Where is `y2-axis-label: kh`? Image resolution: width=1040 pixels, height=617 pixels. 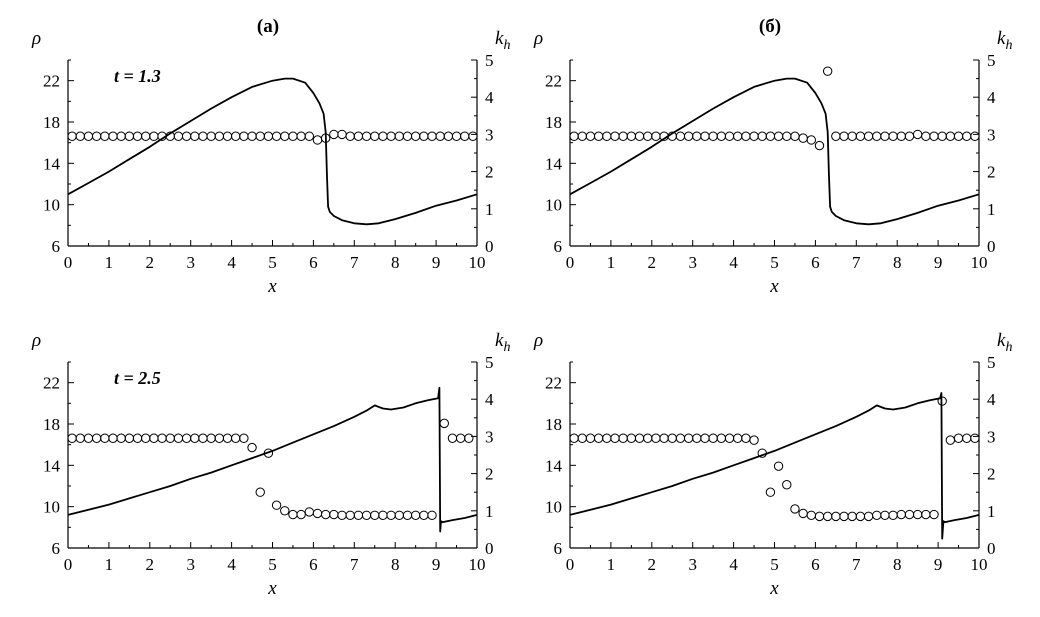 y2-axis-label: kh is located at coordinates (1004, 342).